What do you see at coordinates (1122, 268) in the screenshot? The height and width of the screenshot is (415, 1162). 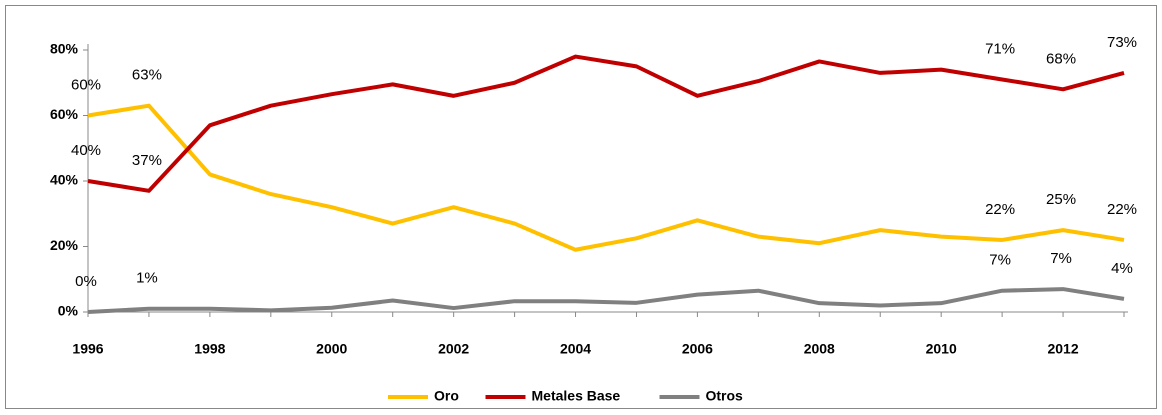 I see `data-label: 4%` at bounding box center [1122, 268].